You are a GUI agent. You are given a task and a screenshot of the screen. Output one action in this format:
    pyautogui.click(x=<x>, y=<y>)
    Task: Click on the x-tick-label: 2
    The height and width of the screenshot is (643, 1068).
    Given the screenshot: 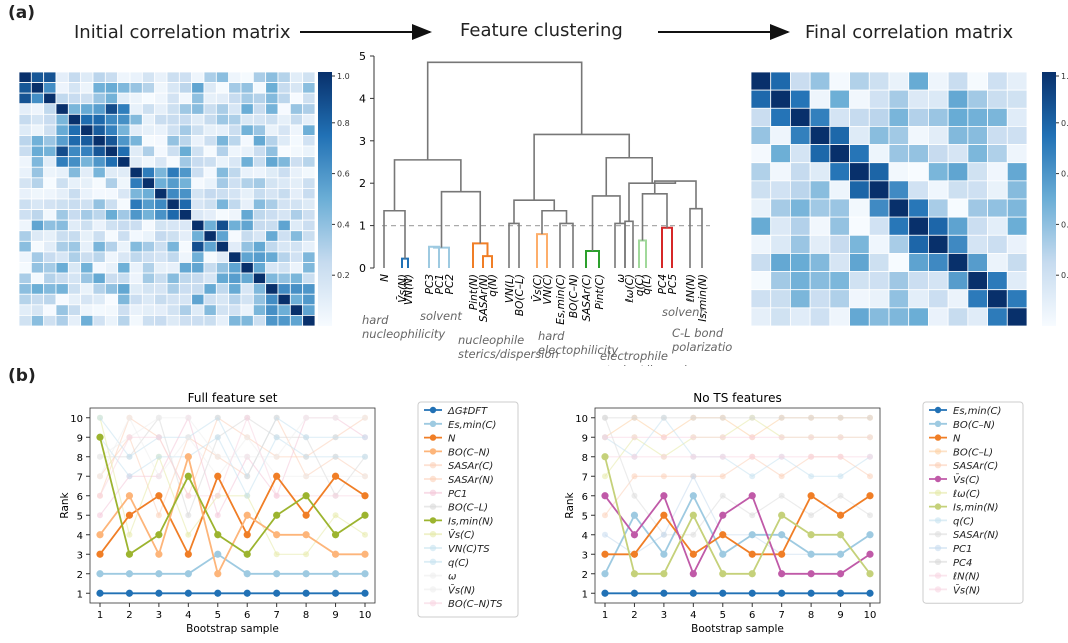 What is the action you would take?
    pyautogui.click(x=634, y=615)
    